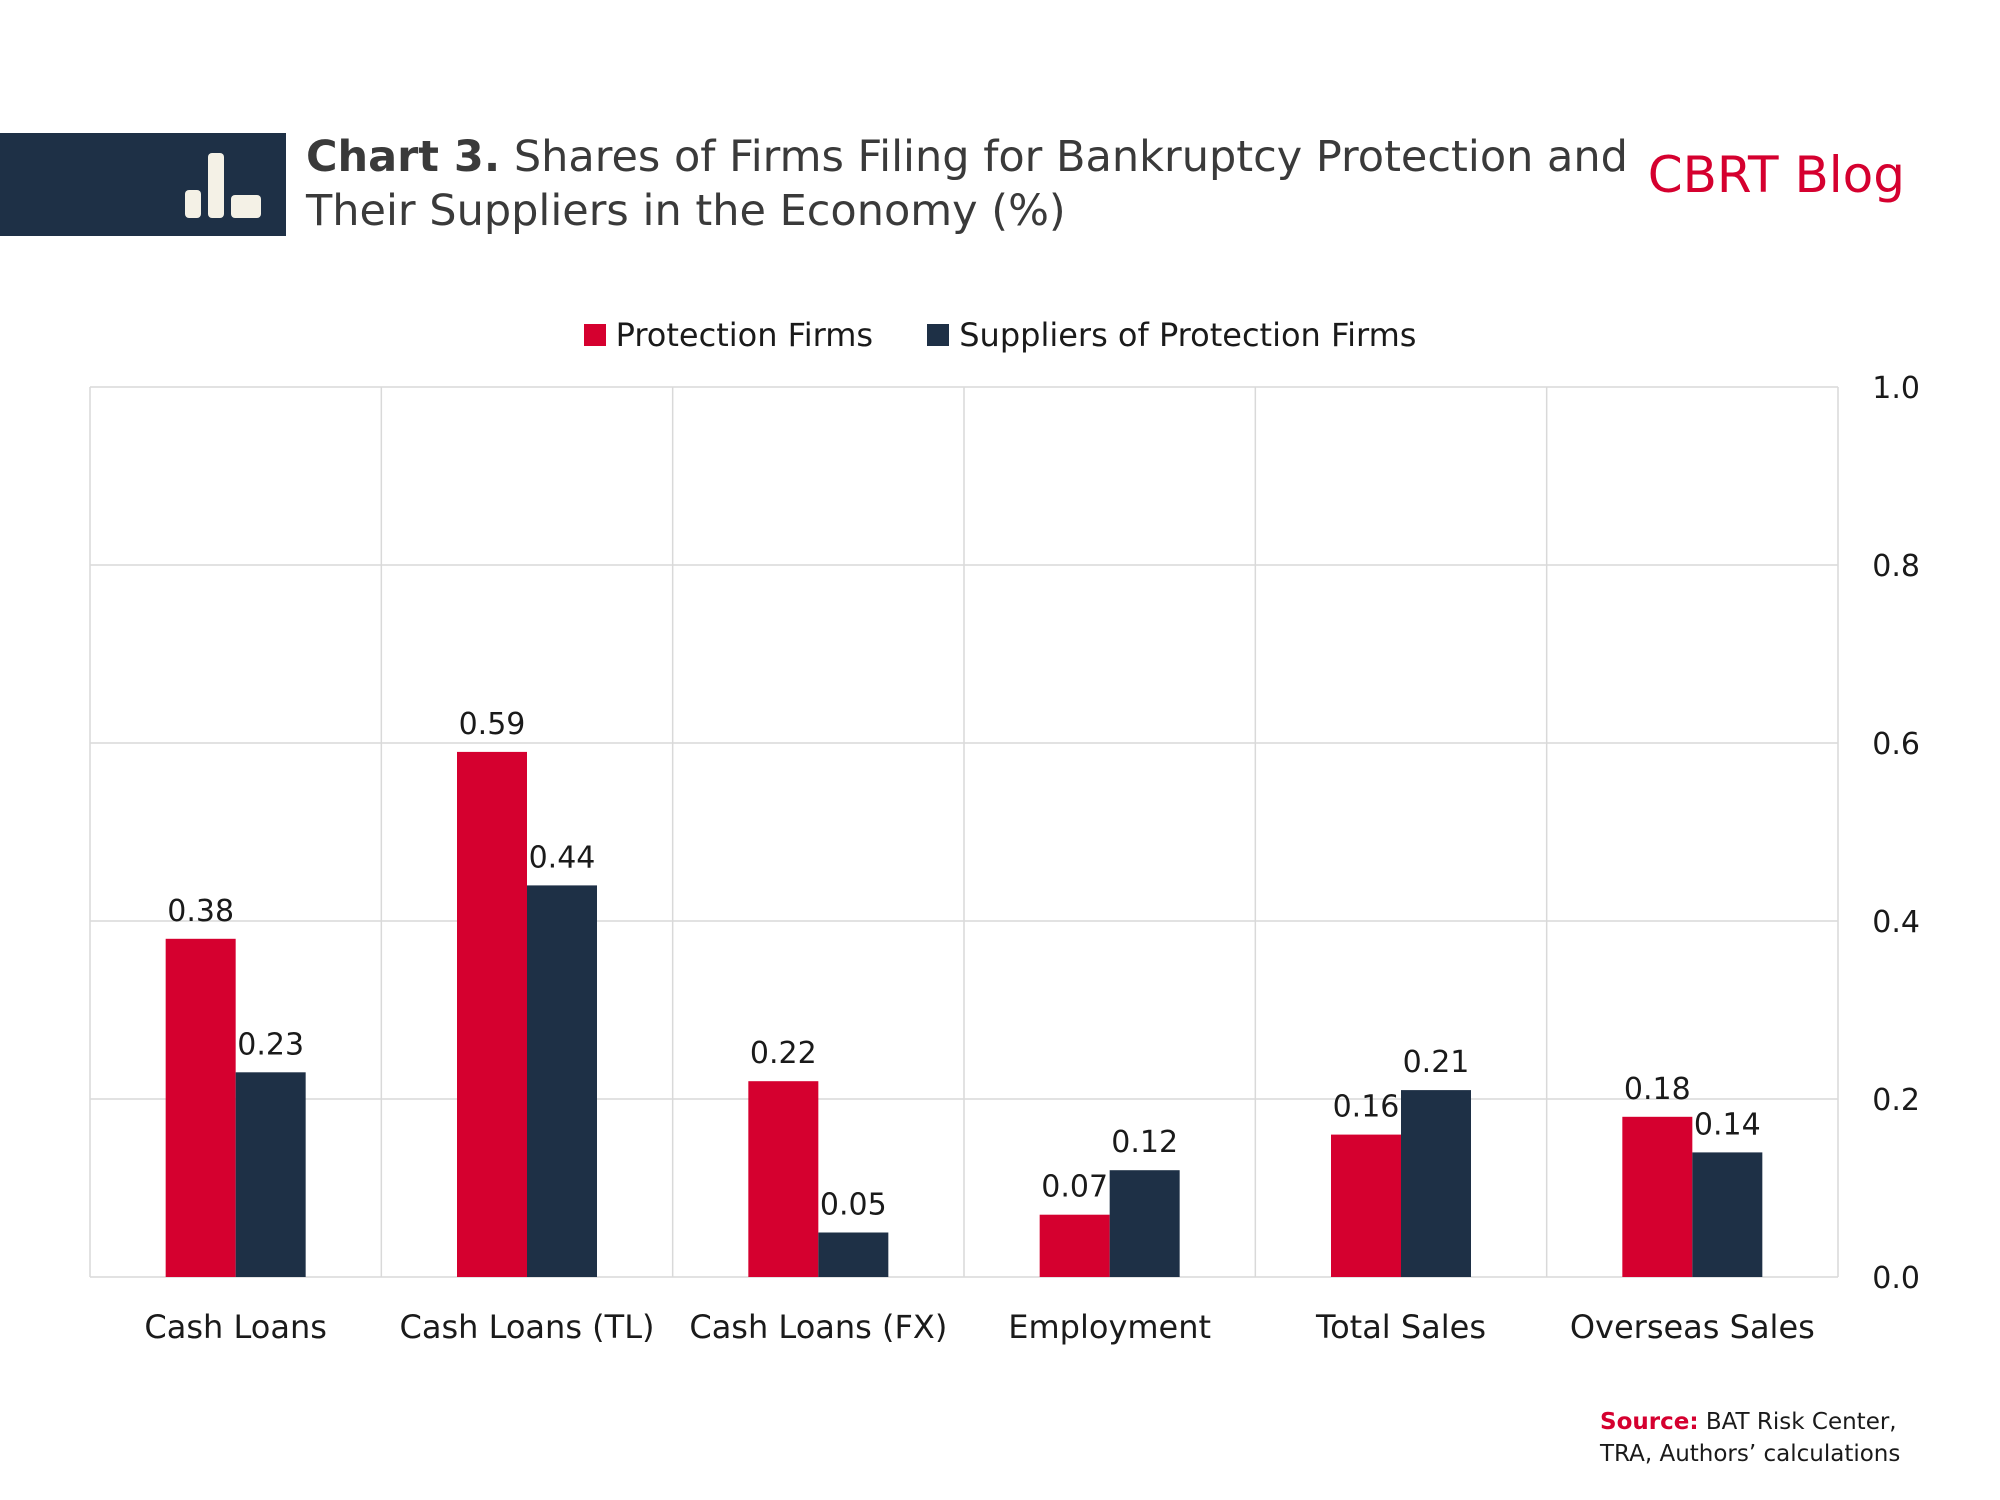 The height and width of the screenshot is (1500, 2000). What do you see at coordinates (1144, 1142) in the screenshot?
I see `data-label-suppliers: 0.12` at bounding box center [1144, 1142].